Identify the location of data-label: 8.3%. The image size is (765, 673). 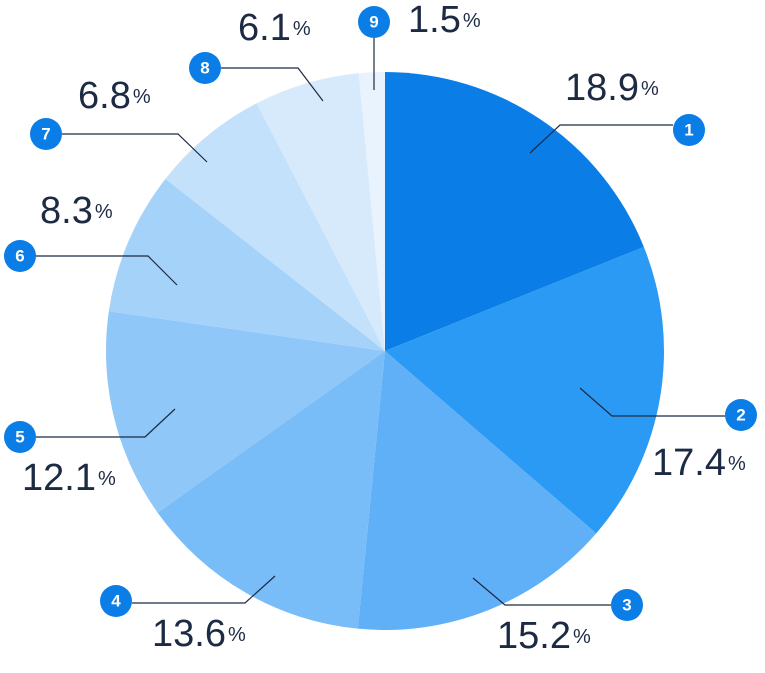
(76, 211).